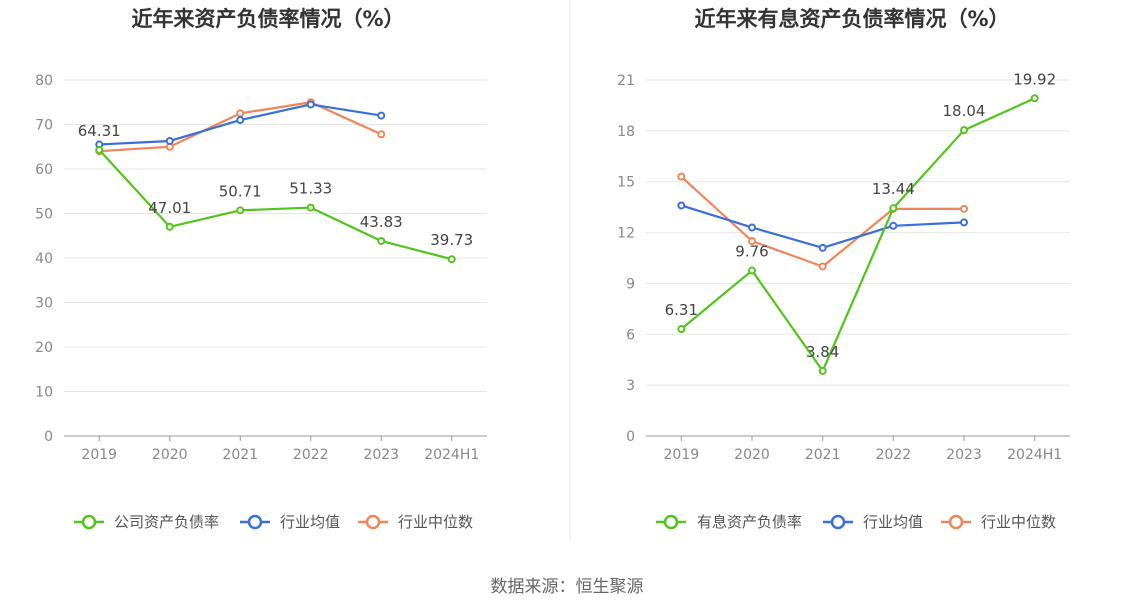 The height and width of the screenshot is (612, 1134). I want to click on data-label: 50.71, so click(240, 191).